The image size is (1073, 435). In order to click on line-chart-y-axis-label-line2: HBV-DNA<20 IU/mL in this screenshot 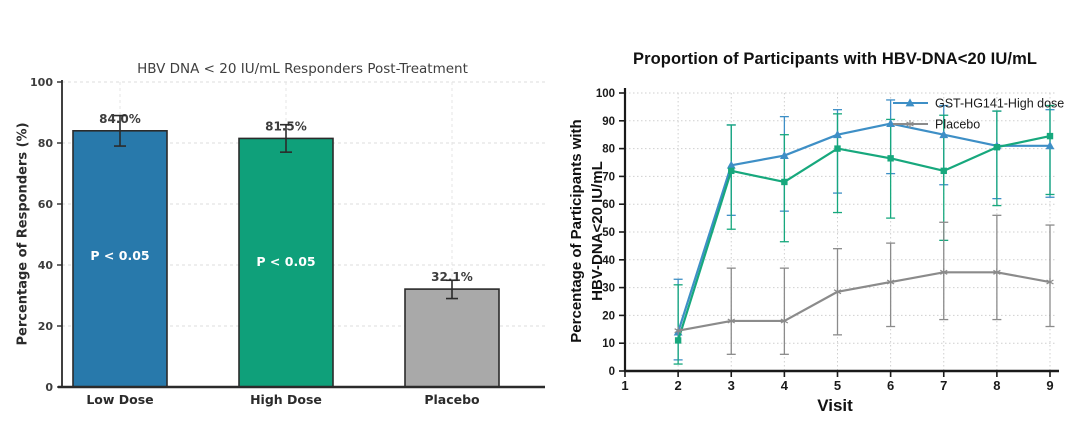, I will do `click(597, 231)`.